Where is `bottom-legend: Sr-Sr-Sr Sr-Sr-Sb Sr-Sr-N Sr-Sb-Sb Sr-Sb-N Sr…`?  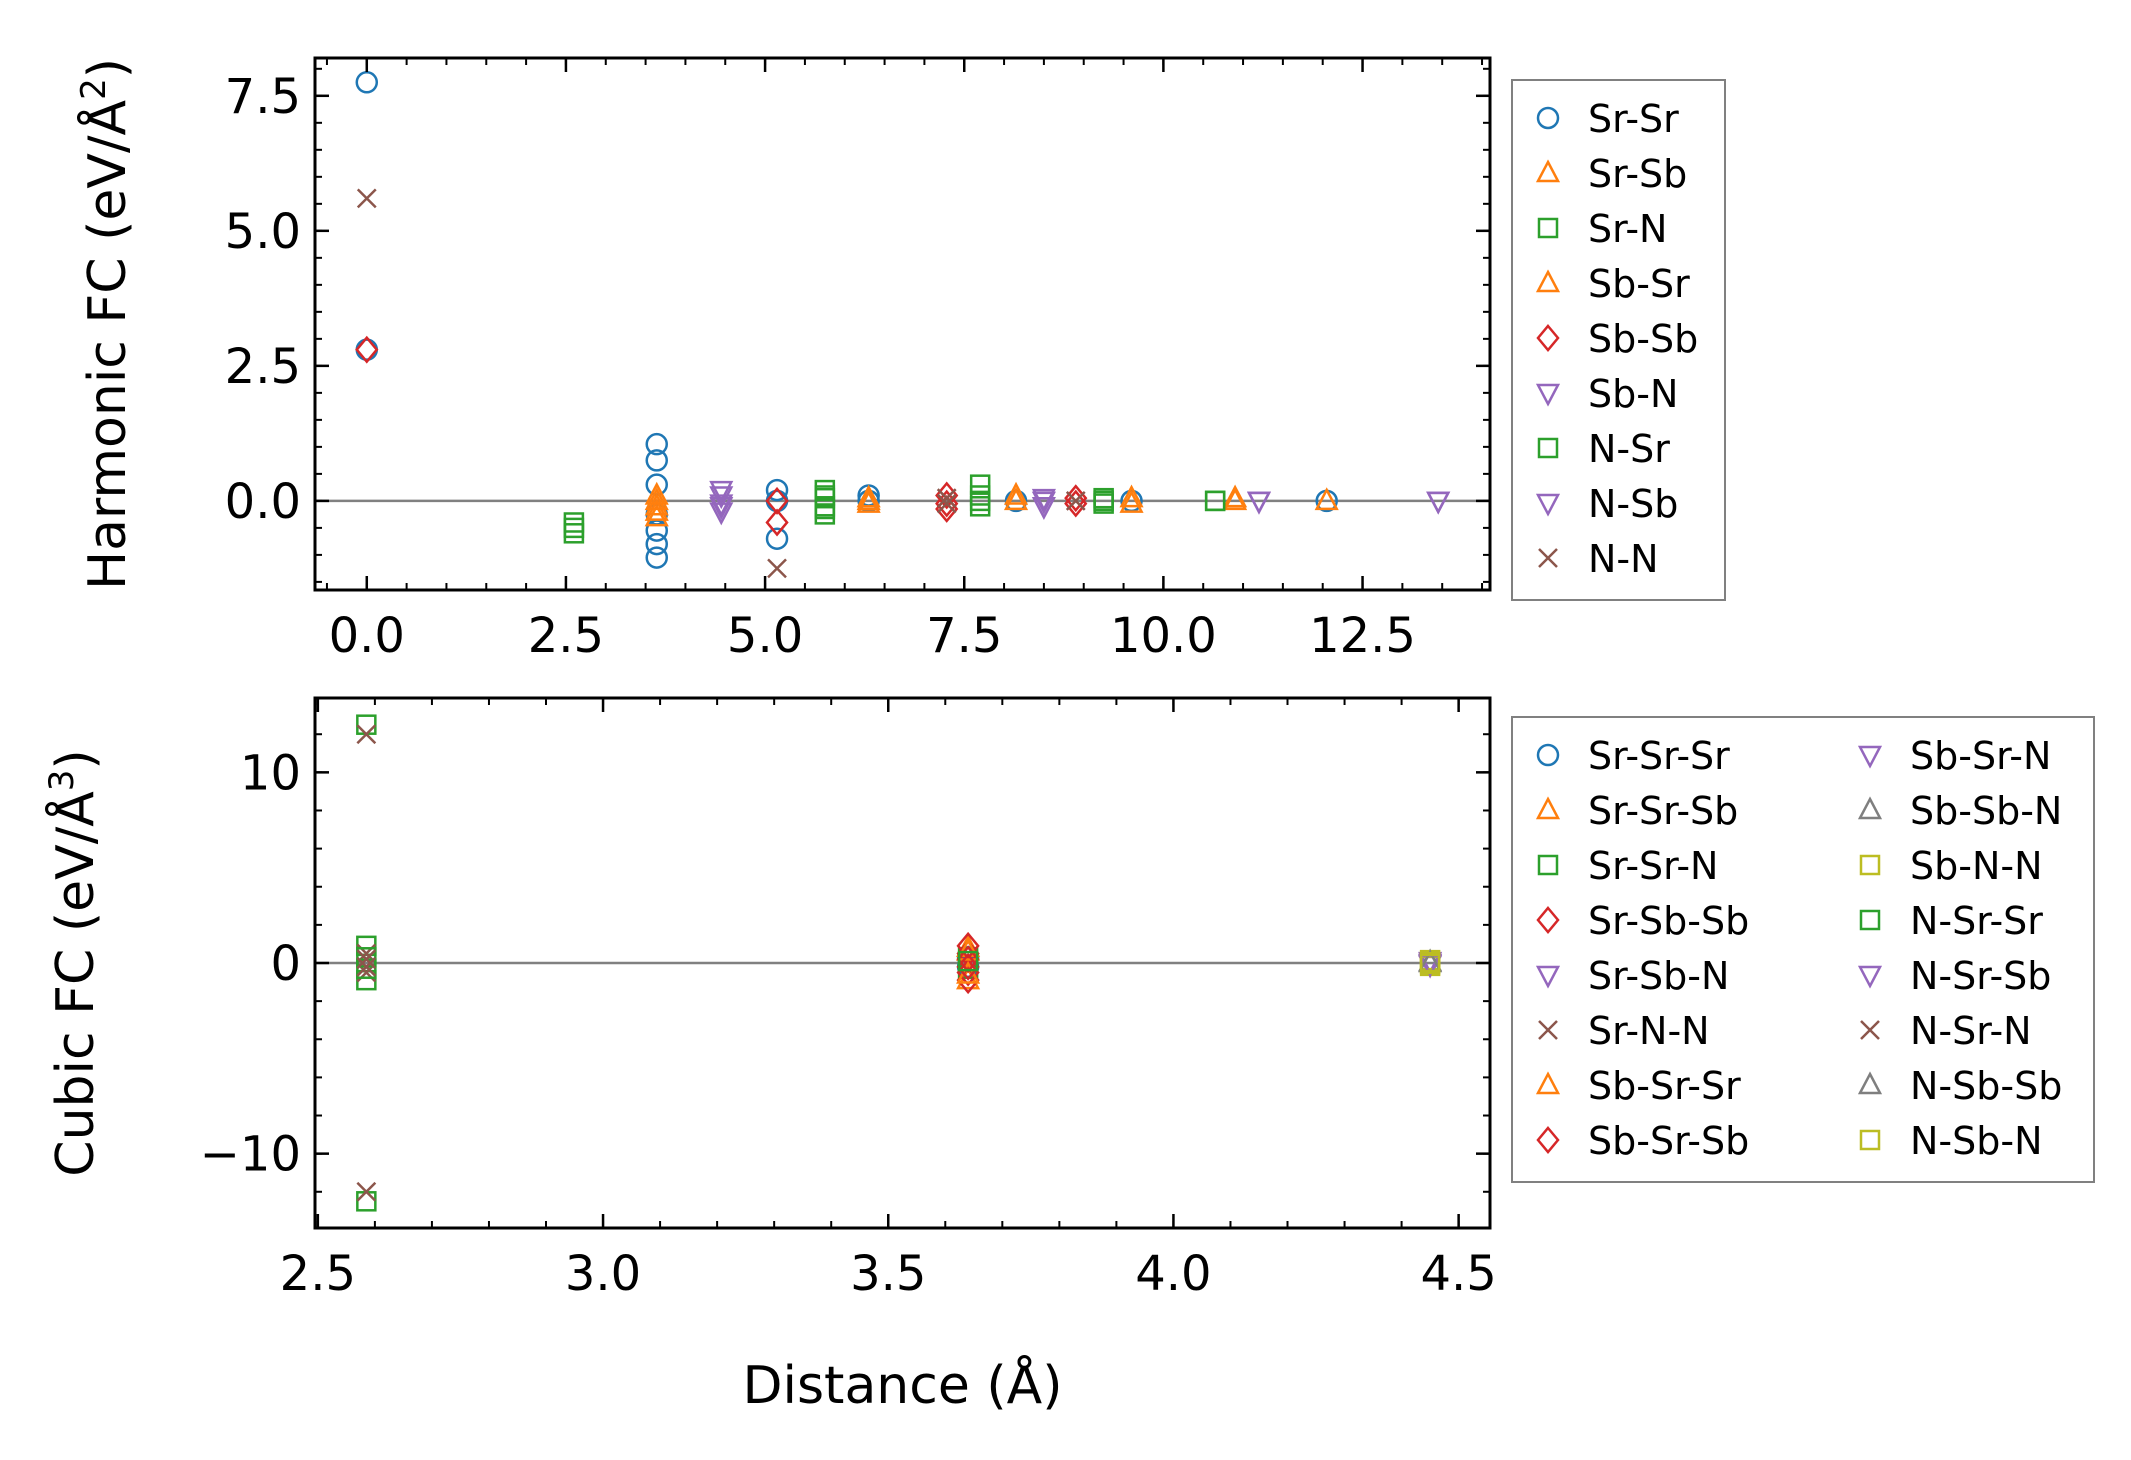
bottom-legend: Sr-Sr-Sr Sr-Sr-Sb Sr-Sr-N Sr-Sb-Sb Sr-Sb-N Sr… is located at coordinates (1803, 949).